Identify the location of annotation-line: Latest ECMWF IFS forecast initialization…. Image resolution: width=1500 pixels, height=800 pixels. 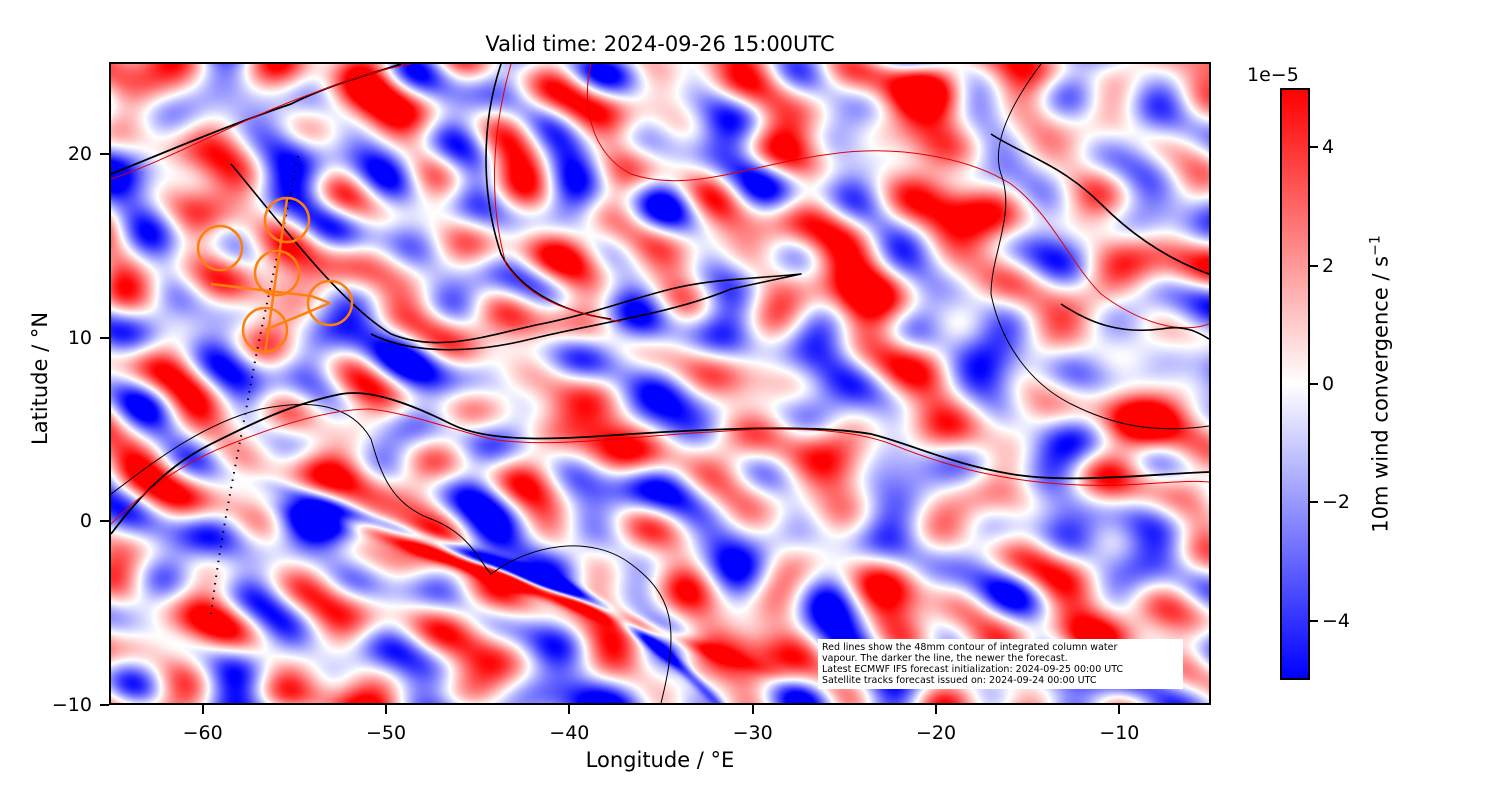
(973, 669).